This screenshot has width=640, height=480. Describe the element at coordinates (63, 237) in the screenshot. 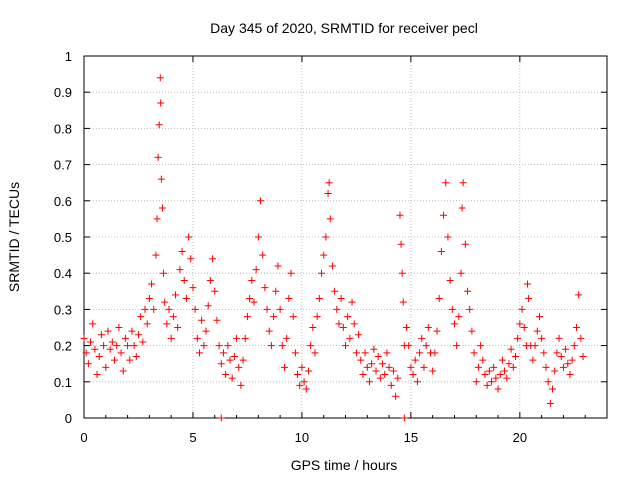

I see `y-tick-label: 0.5` at that location.